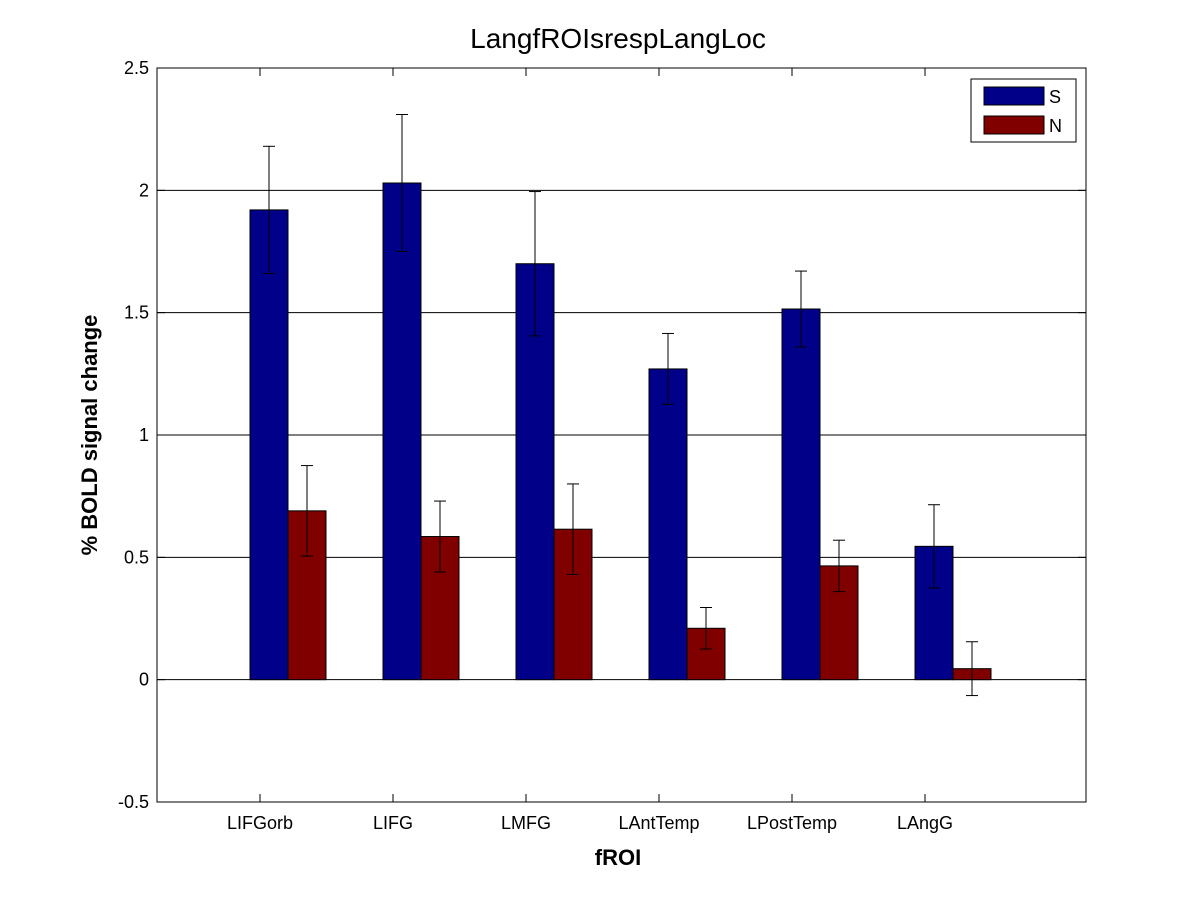 The image size is (1200, 901). What do you see at coordinates (1055, 126) in the screenshot?
I see `legend-label-n: N` at bounding box center [1055, 126].